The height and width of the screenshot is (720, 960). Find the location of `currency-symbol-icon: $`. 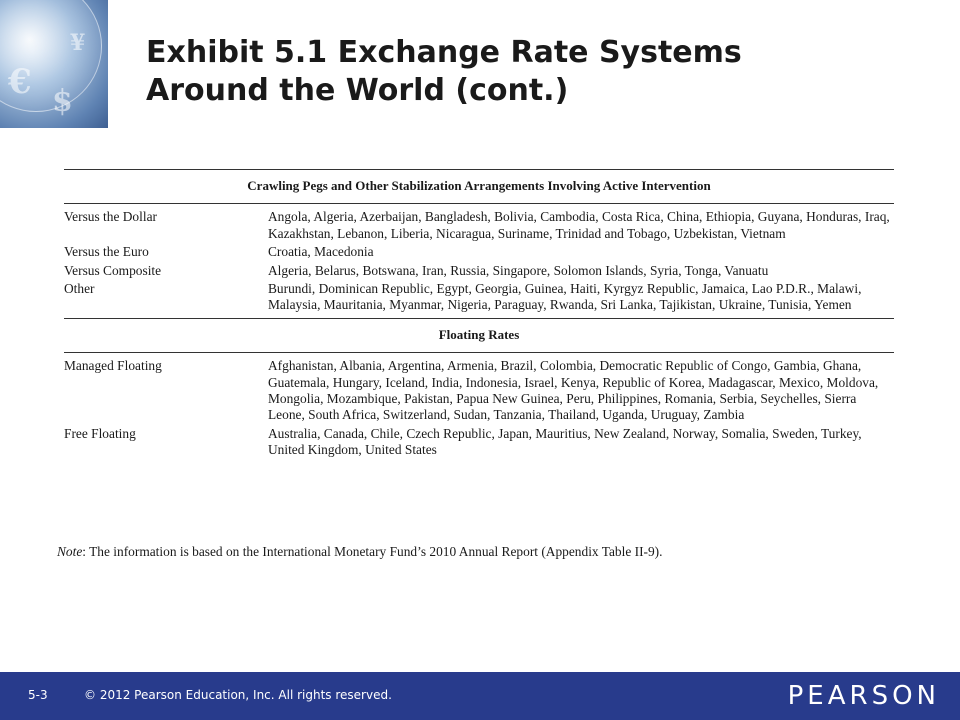

currency-symbol-icon: $ is located at coordinates (62, 101).